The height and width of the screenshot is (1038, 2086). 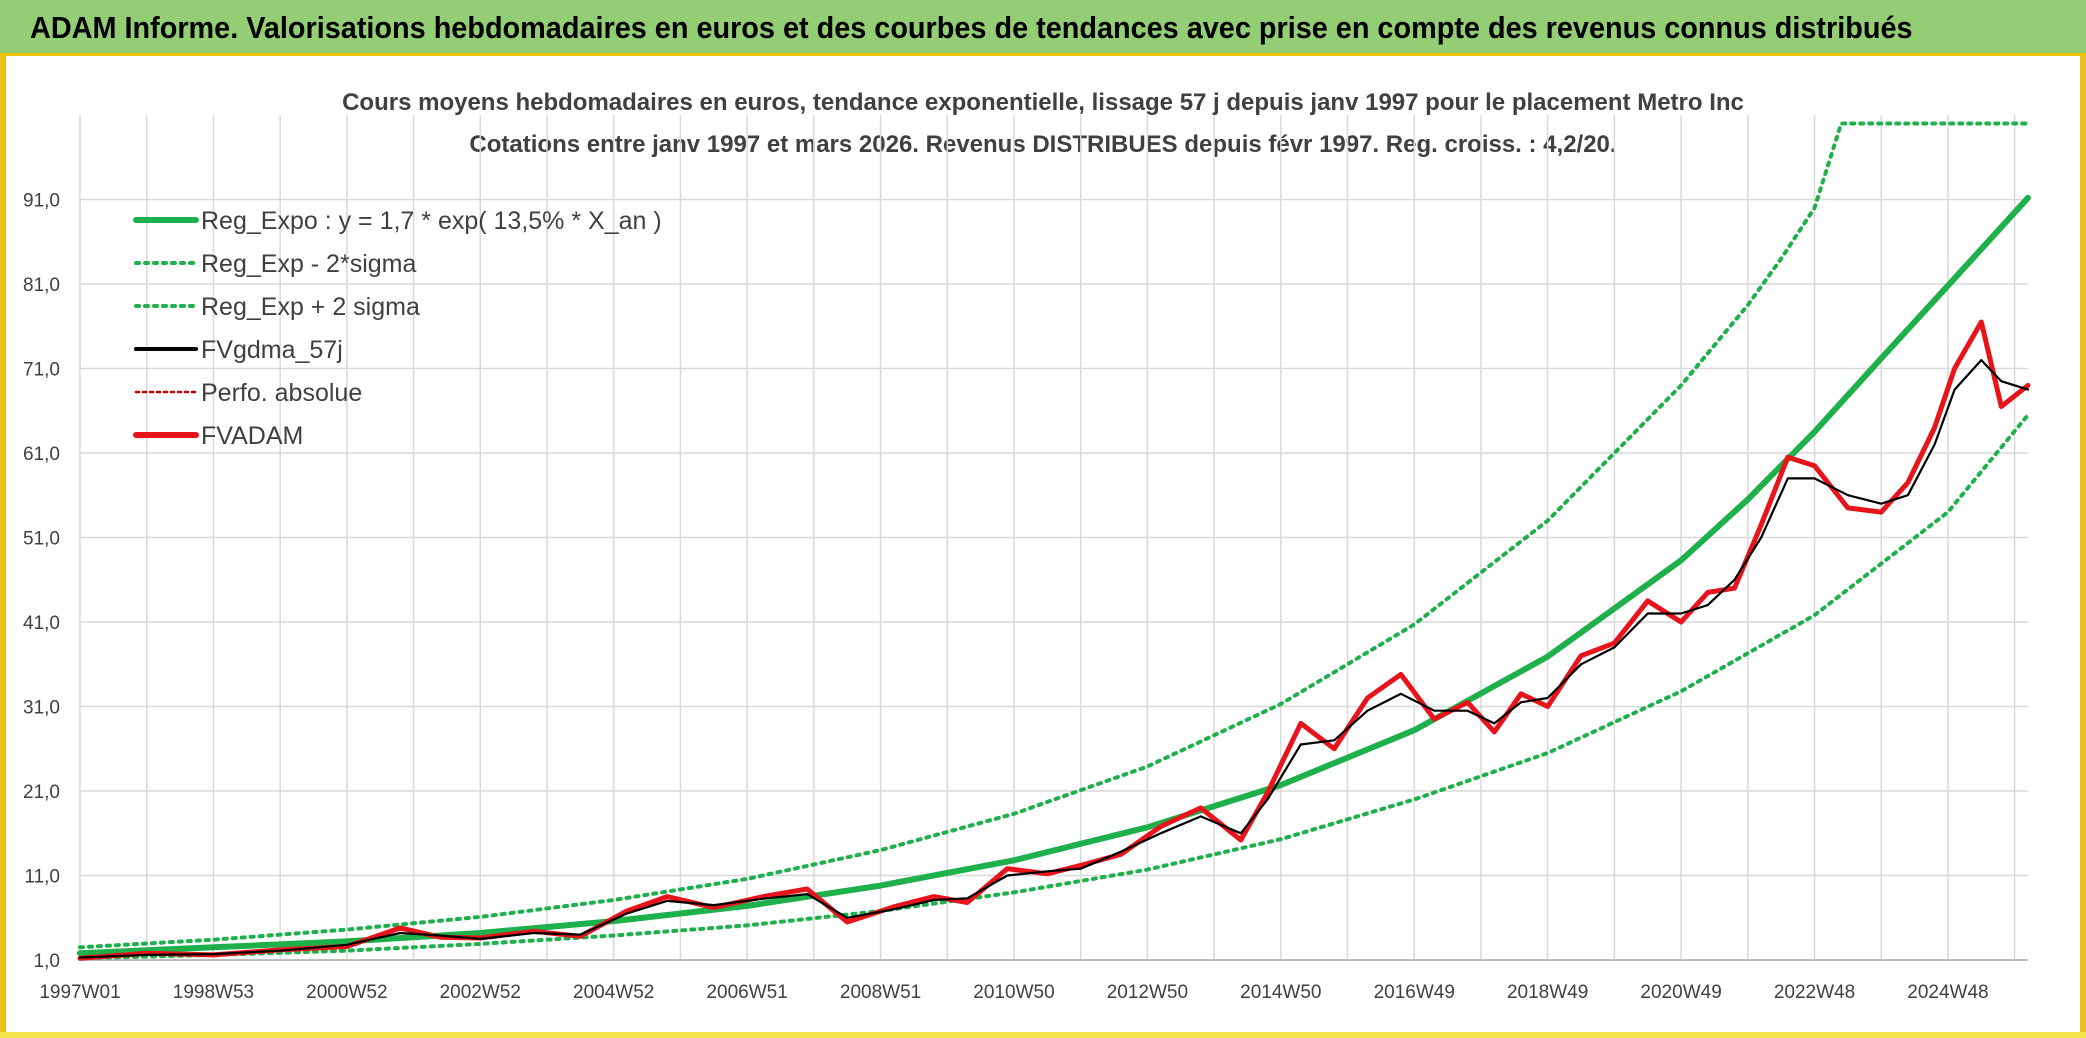 What do you see at coordinates (41, 792) in the screenshot?
I see `y-tick-label: 21,0` at bounding box center [41, 792].